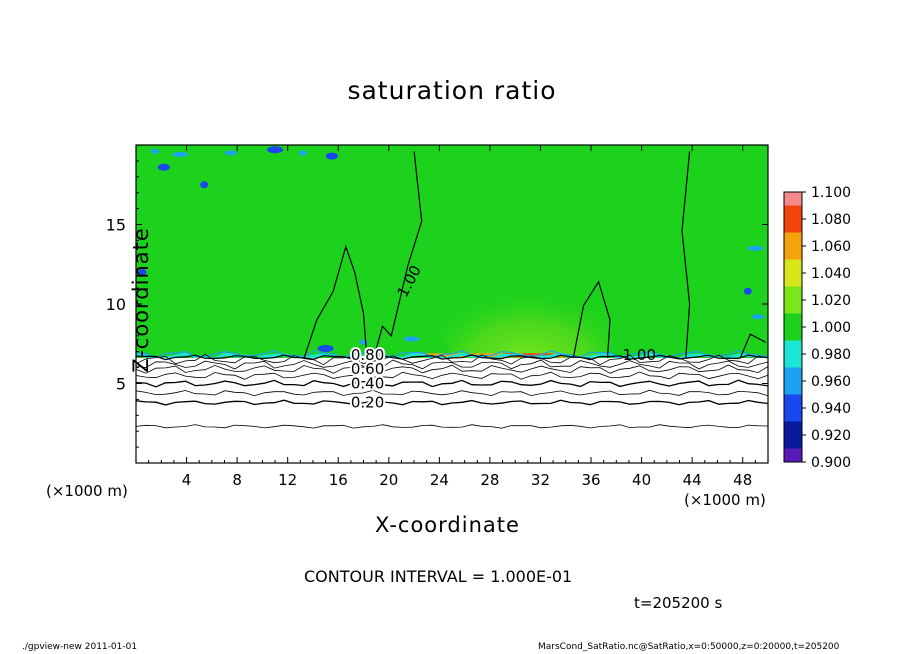 This screenshot has height=654, width=904. Describe the element at coordinates (287, 480) in the screenshot. I see `x-tick-label: 12` at that location.